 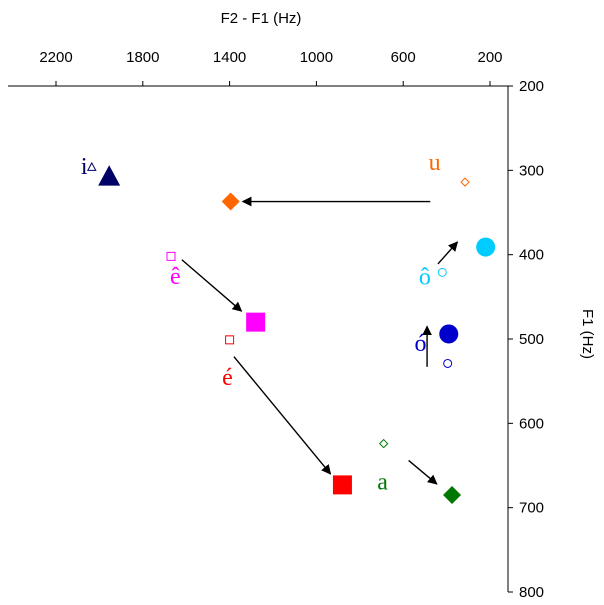 What do you see at coordinates (587, 334) in the screenshot?
I see `y-axis-title: F1 (Hz)` at bounding box center [587, 334].